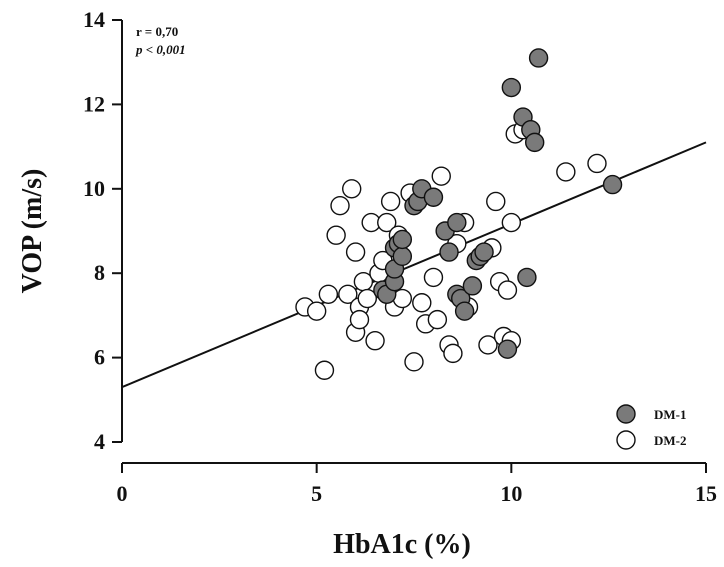 The width and height of the screenshot is (724, 567). What do you see at coordinates (402, 544) in the screenshot?
I see `x-axis-title: HbA1c (%)` at bounding box center [402, 544].